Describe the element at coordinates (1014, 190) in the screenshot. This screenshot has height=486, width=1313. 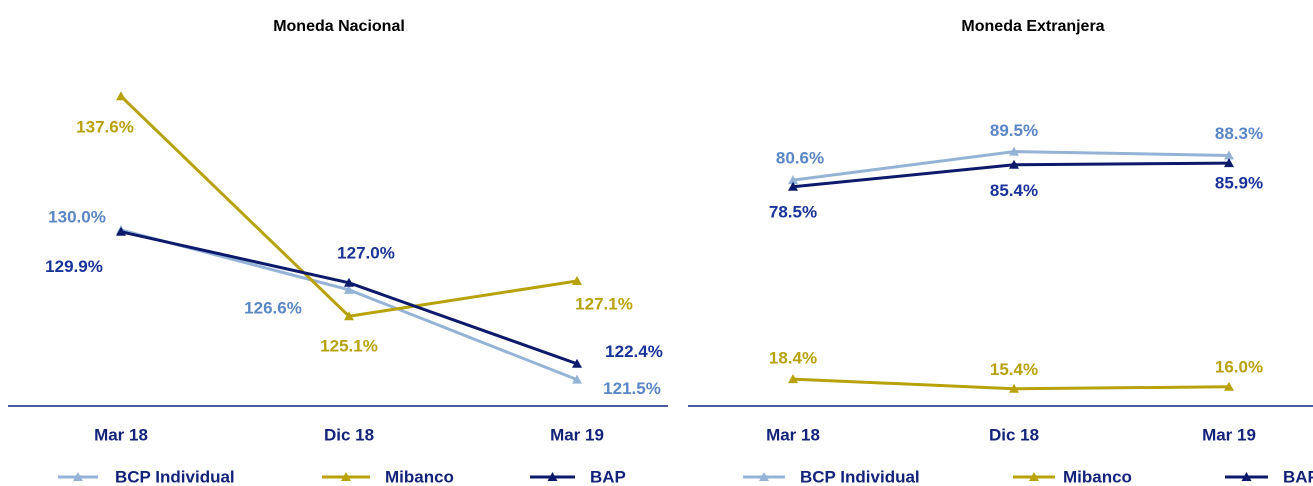
I see `data-label: 85.4%` at that location.